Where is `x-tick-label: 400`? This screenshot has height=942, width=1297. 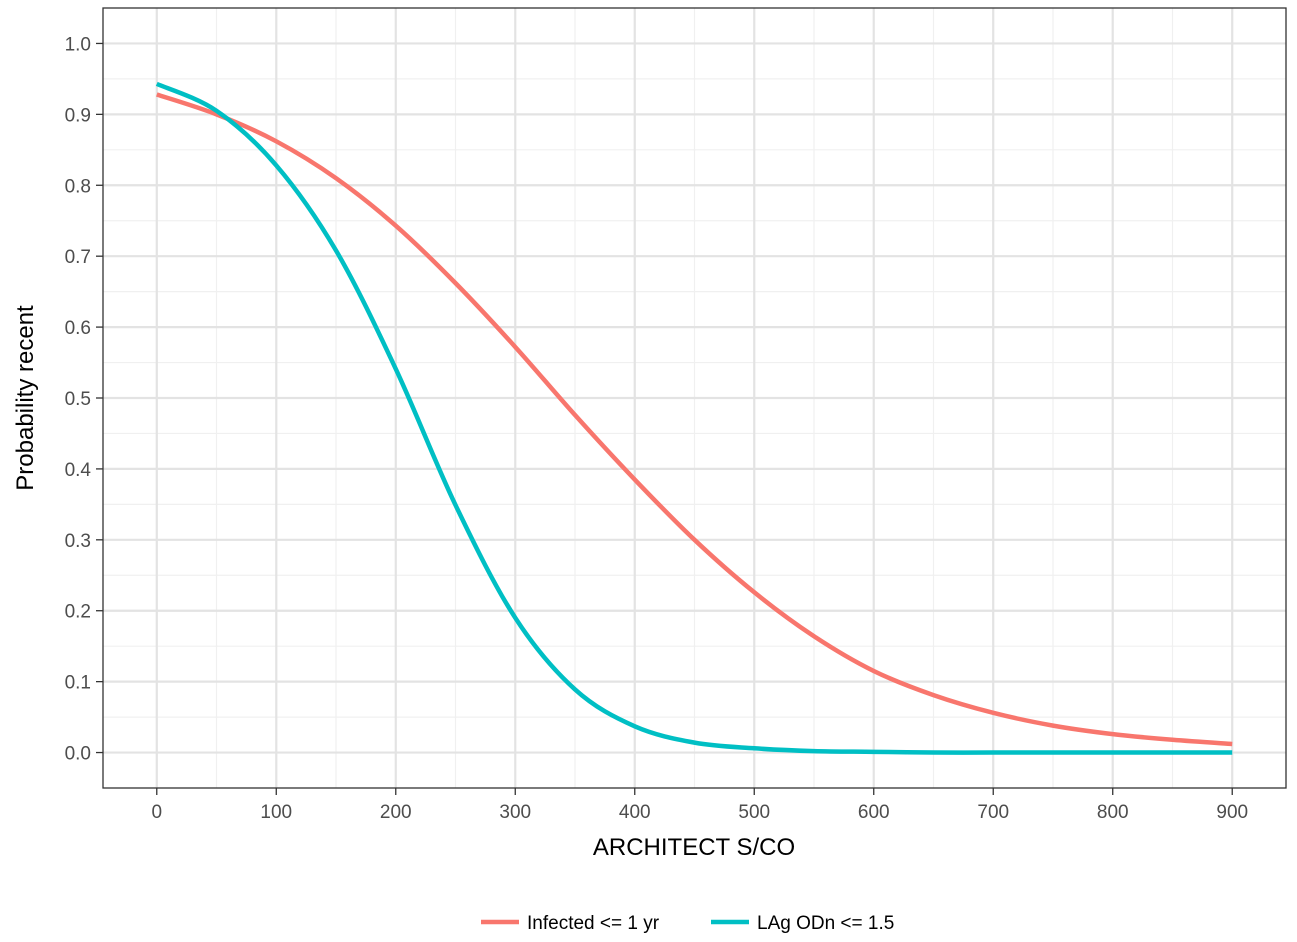 x-tick-label: 400 is located at coordinates (635, 812).